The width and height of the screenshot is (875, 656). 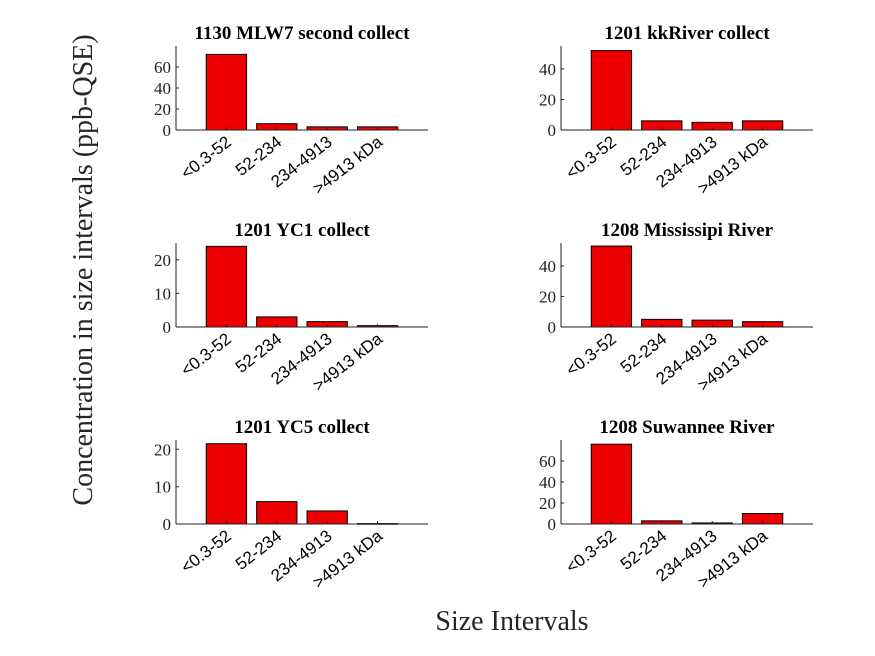 What do you see at coordinates (687, 230) in the screenshot?
I see `subplot-title: 1208 Mississipi River` at bounding box center [687, 230].